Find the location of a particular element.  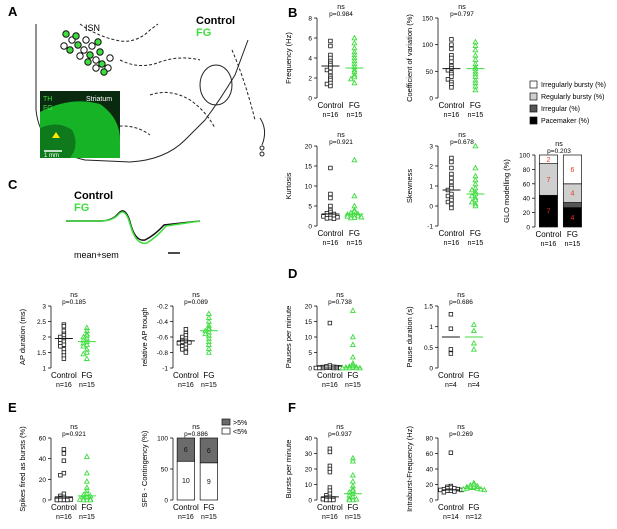

y-axis-label: Pause duration (s) is located at coordinates (409, 337).